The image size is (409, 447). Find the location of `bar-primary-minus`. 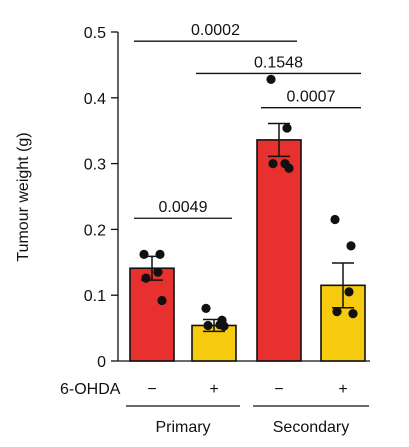

bar-primary-minus is located at coordinates (152, 314).